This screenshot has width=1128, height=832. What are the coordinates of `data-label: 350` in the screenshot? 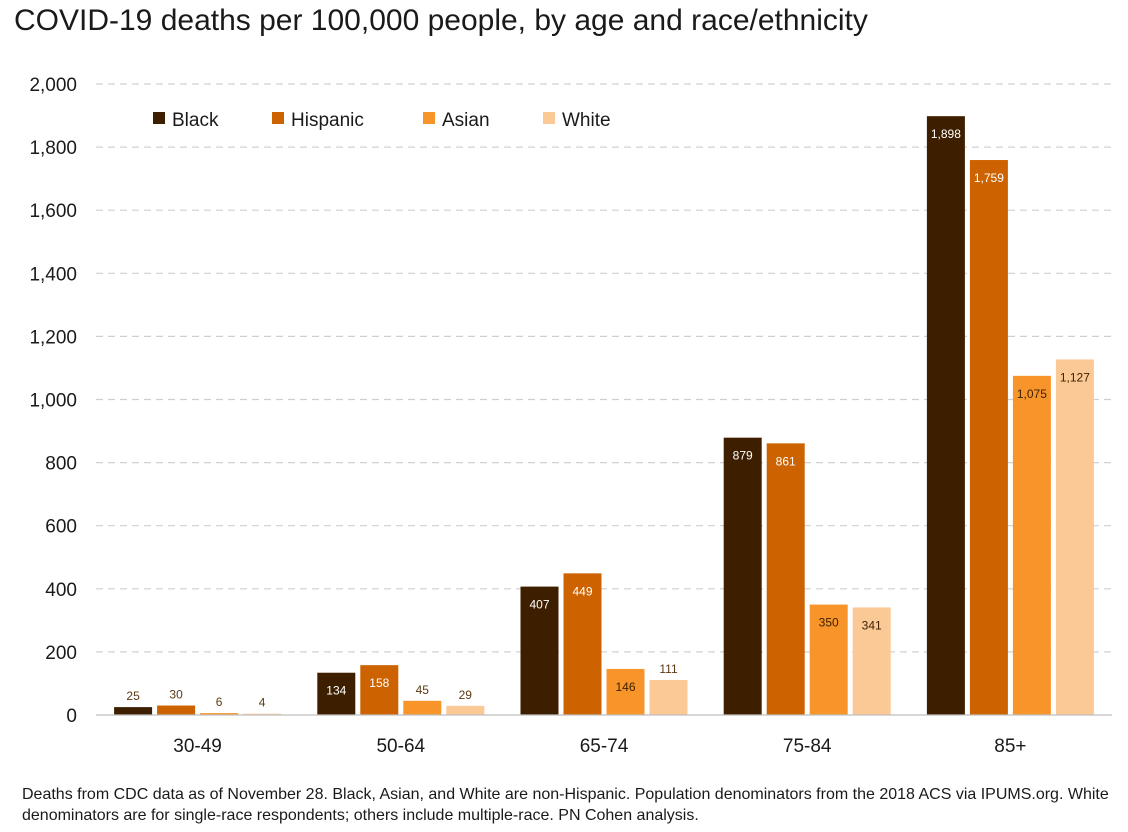 It's located at (829, 623).